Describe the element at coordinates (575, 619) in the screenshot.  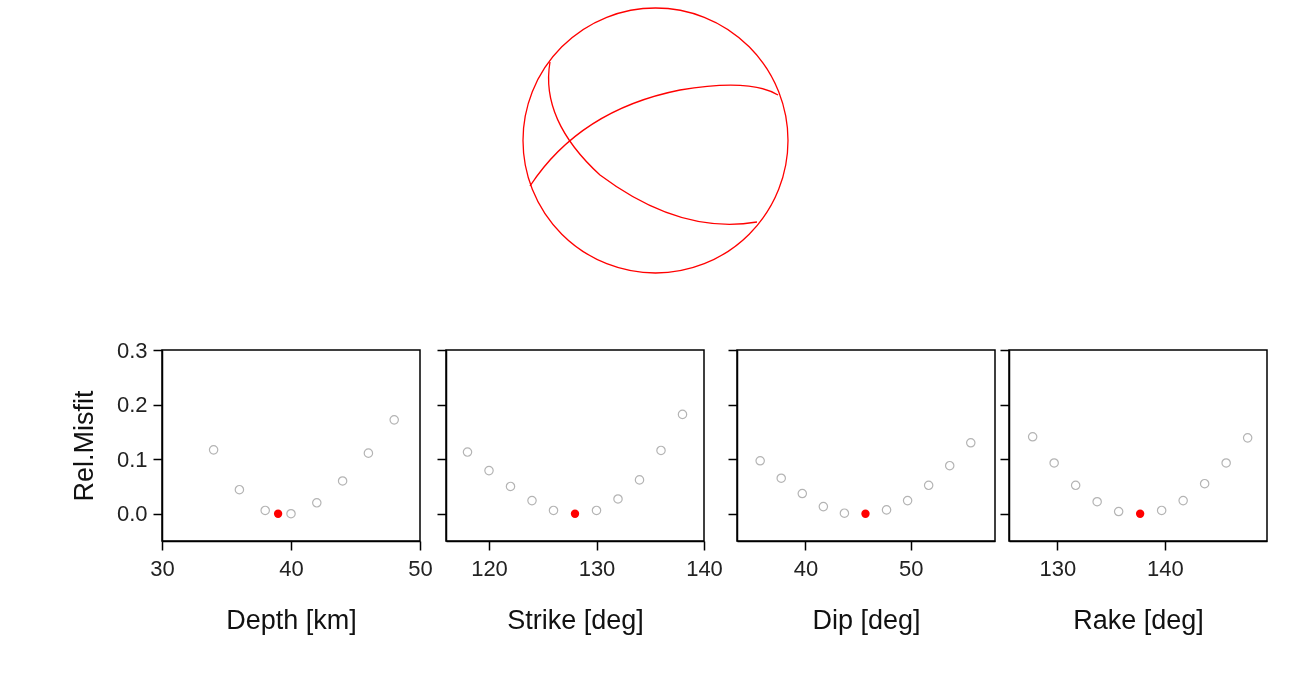
I see `x-axis-title: Strike [deg]` at that location.